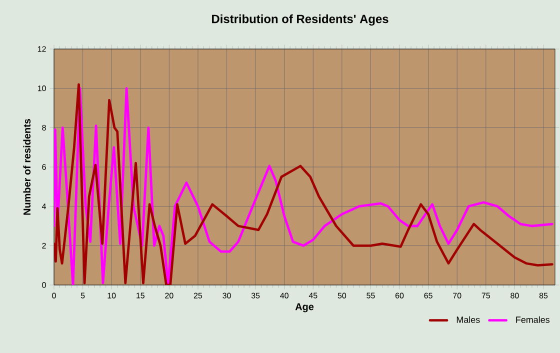 This screenshot has height=353, width=560. I want to click on y-axis-title: Number of residents, so click(27, 166).